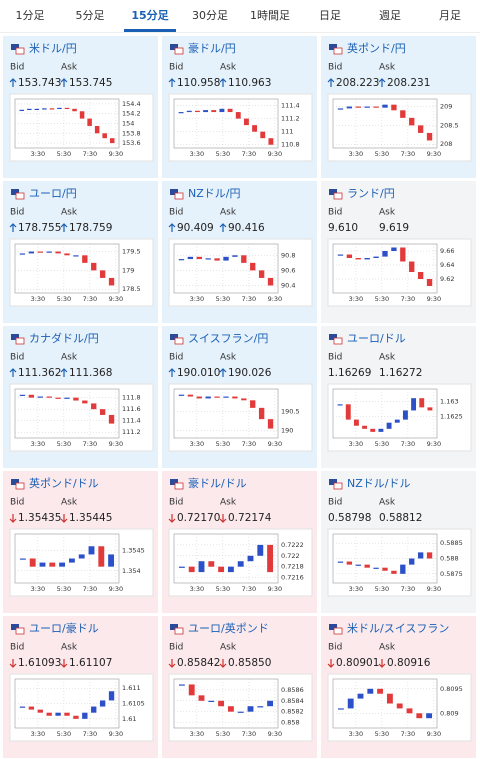 The width and height of the screenshot is (480, 759). I want to click on tab-label: 日足, so click(330, 15).